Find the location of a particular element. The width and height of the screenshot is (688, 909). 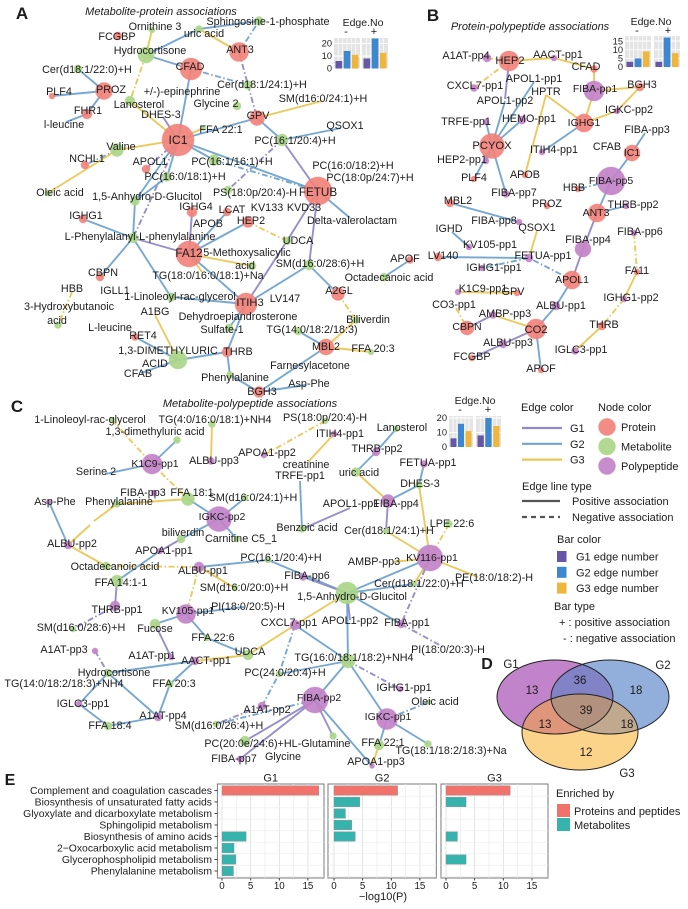

svg-text: L-leucine is located at coordinates (110, 328).